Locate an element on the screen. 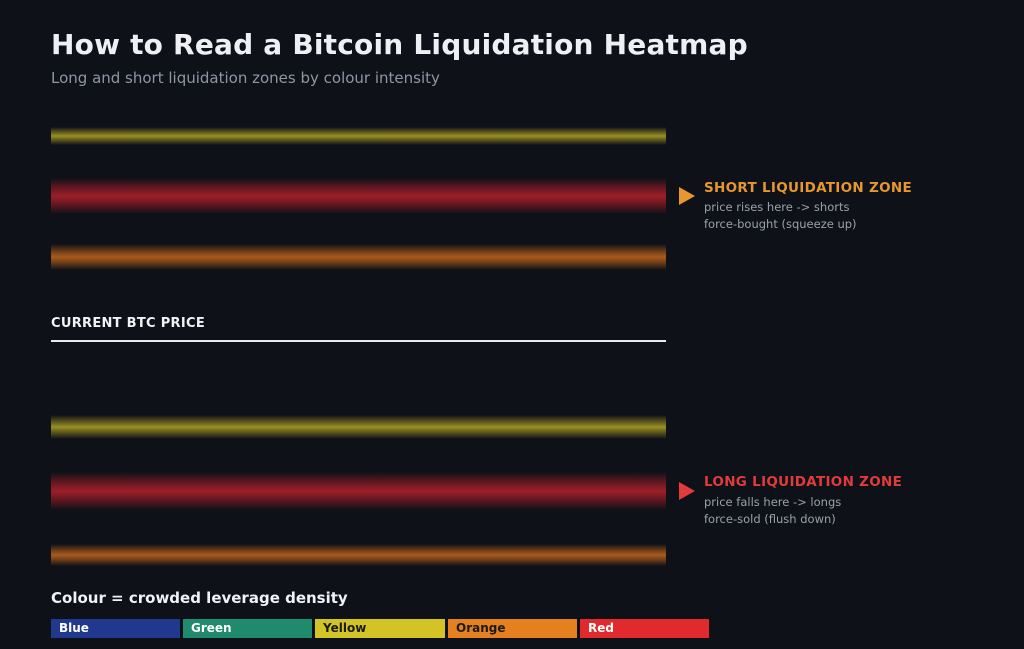  short-band-orange is located at coordinates (358, 257).